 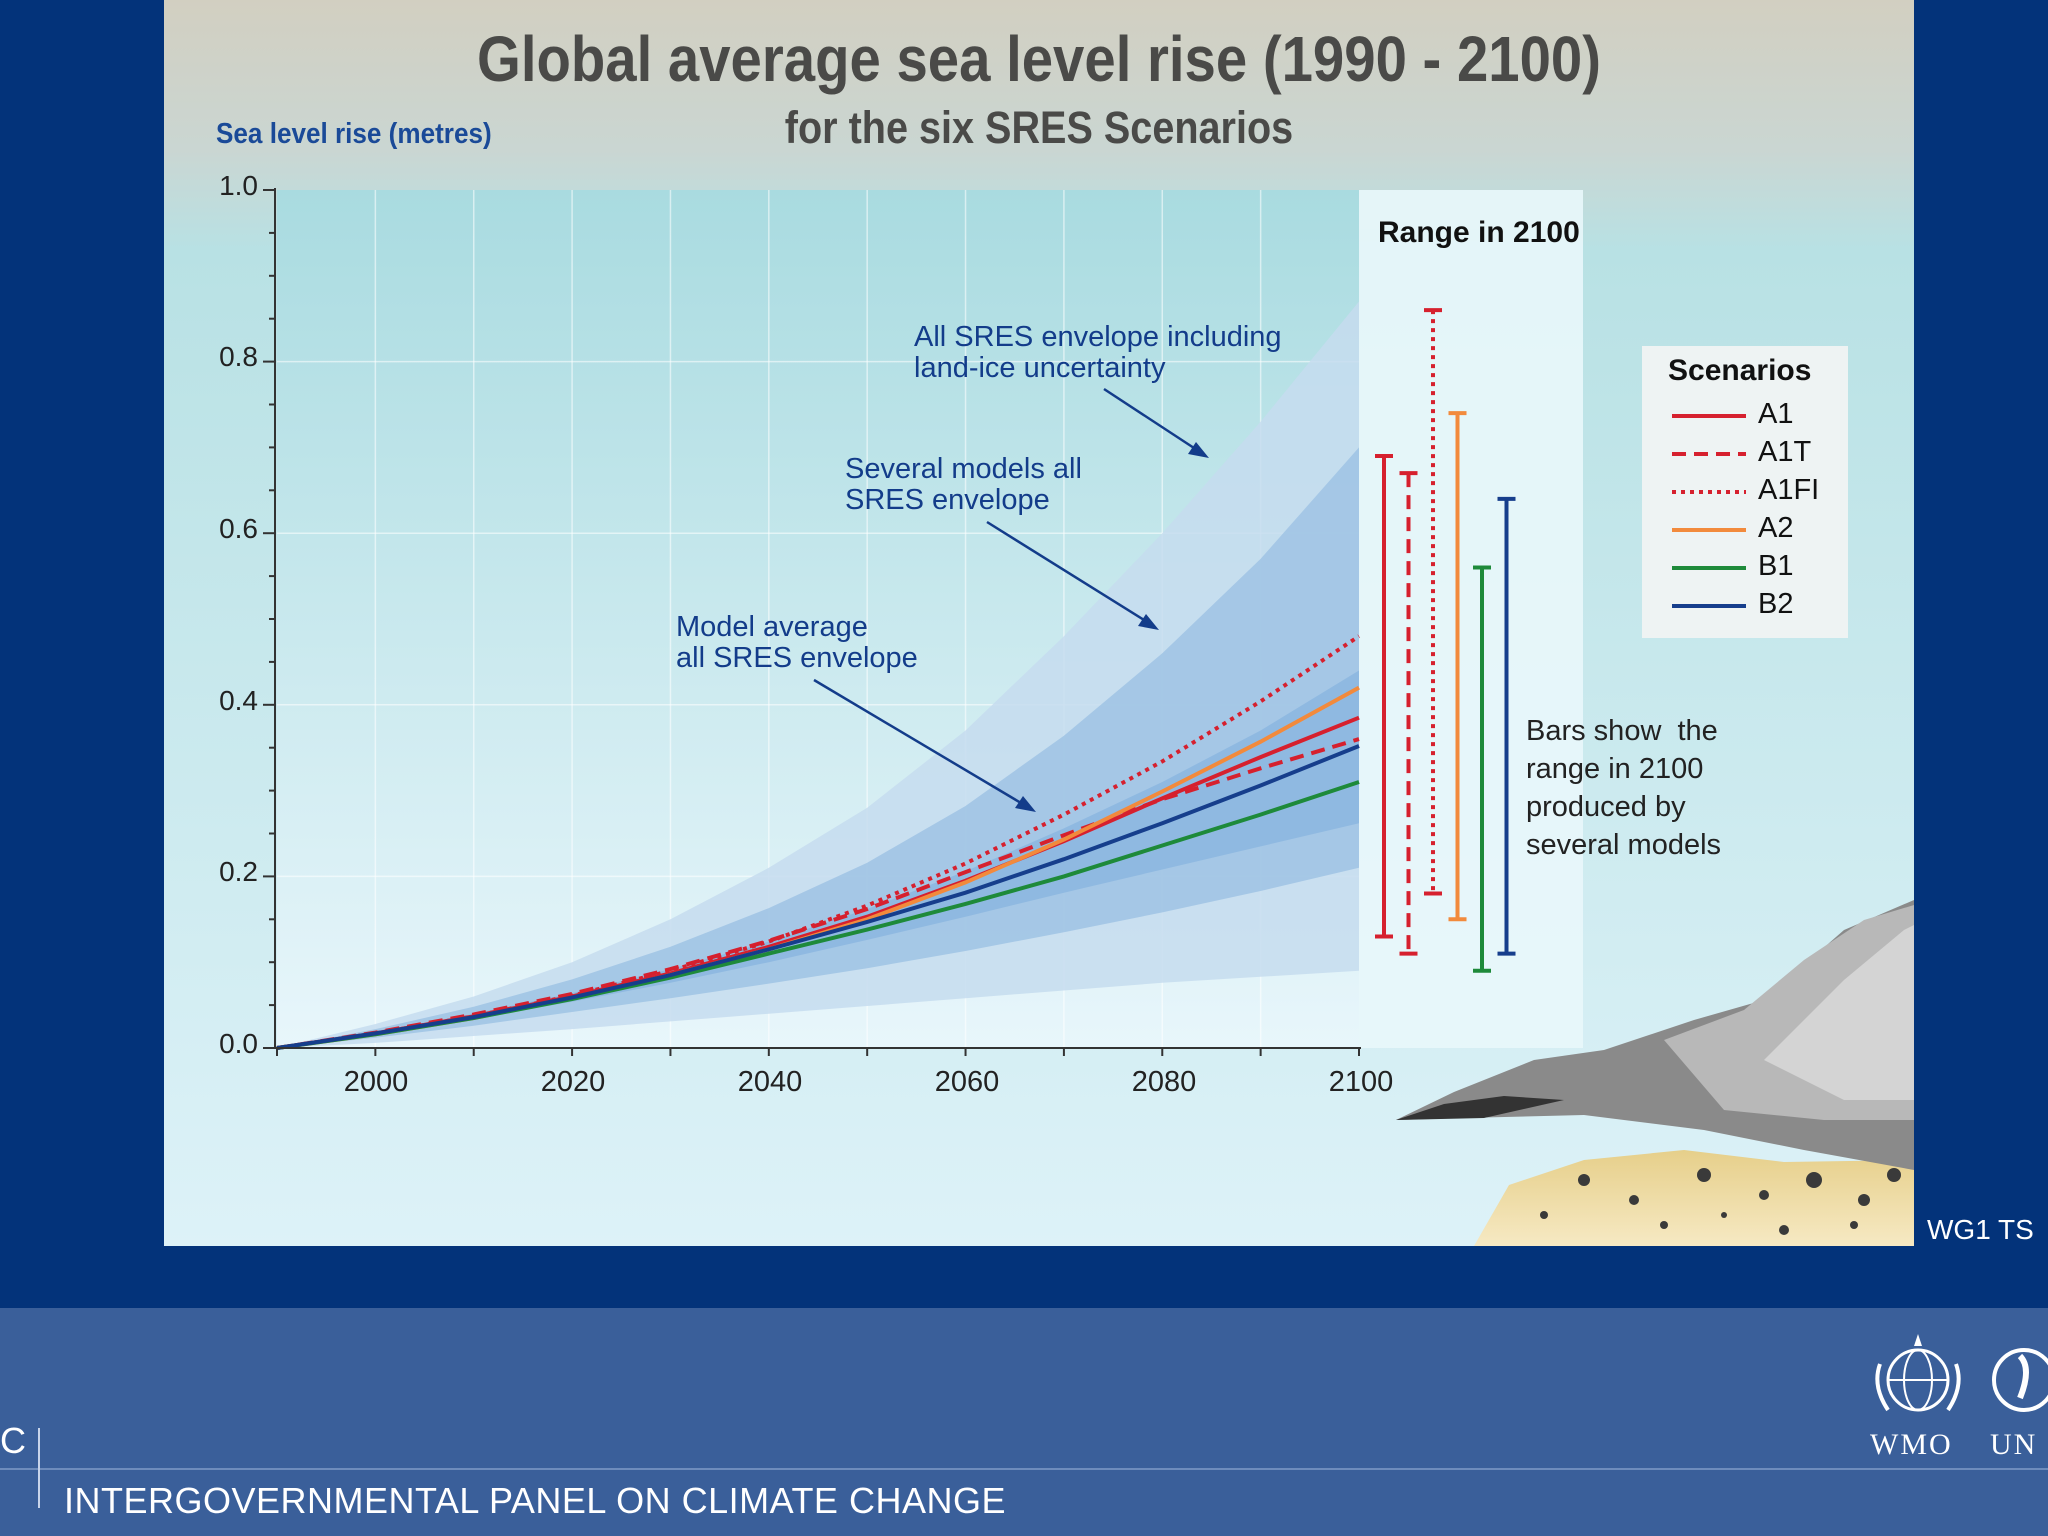 I want to click on legend-label-b1: B1, so click(x=1776, y=566).